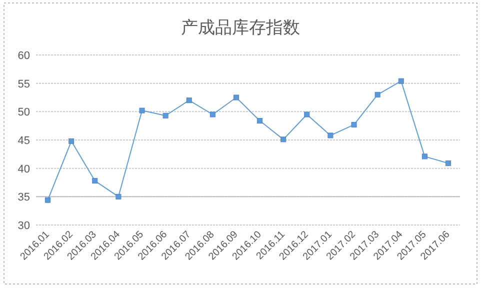  Describe the element at coordinates (24, 226) in the screenshot. I see `y-tick-label: 30` at that location.